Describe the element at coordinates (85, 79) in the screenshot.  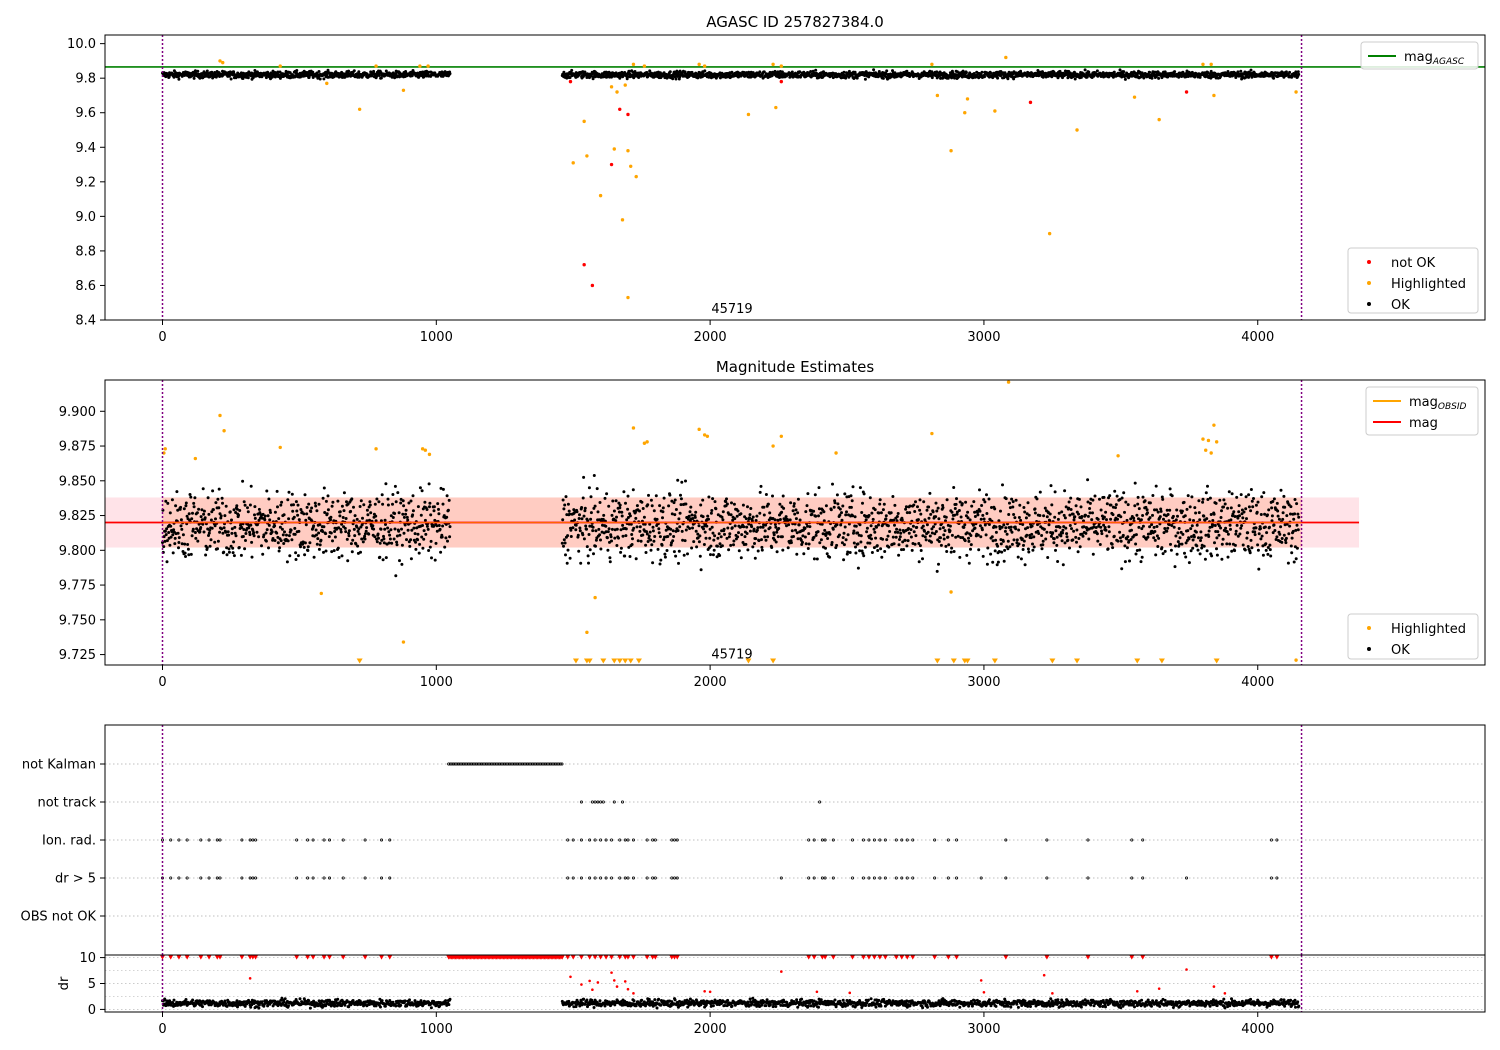
I see `y-tick-label: 9.8` at that location.